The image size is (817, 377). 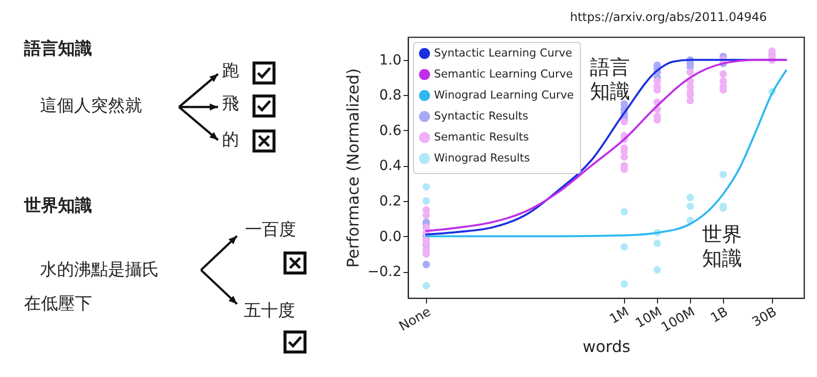 What do you see at coordinates (99, 270) in the screenshot?
I see `text: 水的沸點是攝氏` at bounding box center [99, 270].